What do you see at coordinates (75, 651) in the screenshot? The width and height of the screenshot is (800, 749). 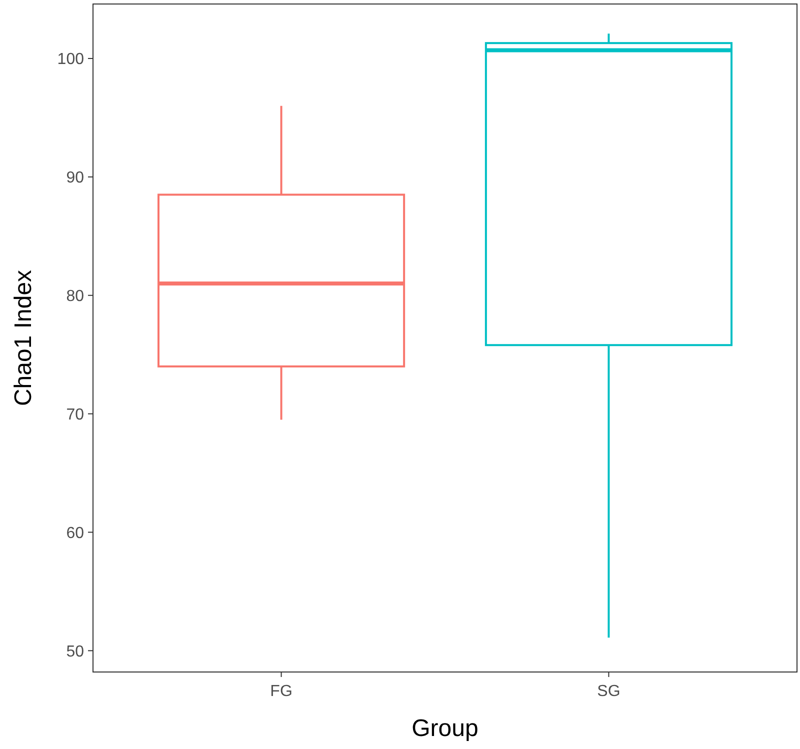 I see `y-tick-label: 50` at bounding box center [75, 651].